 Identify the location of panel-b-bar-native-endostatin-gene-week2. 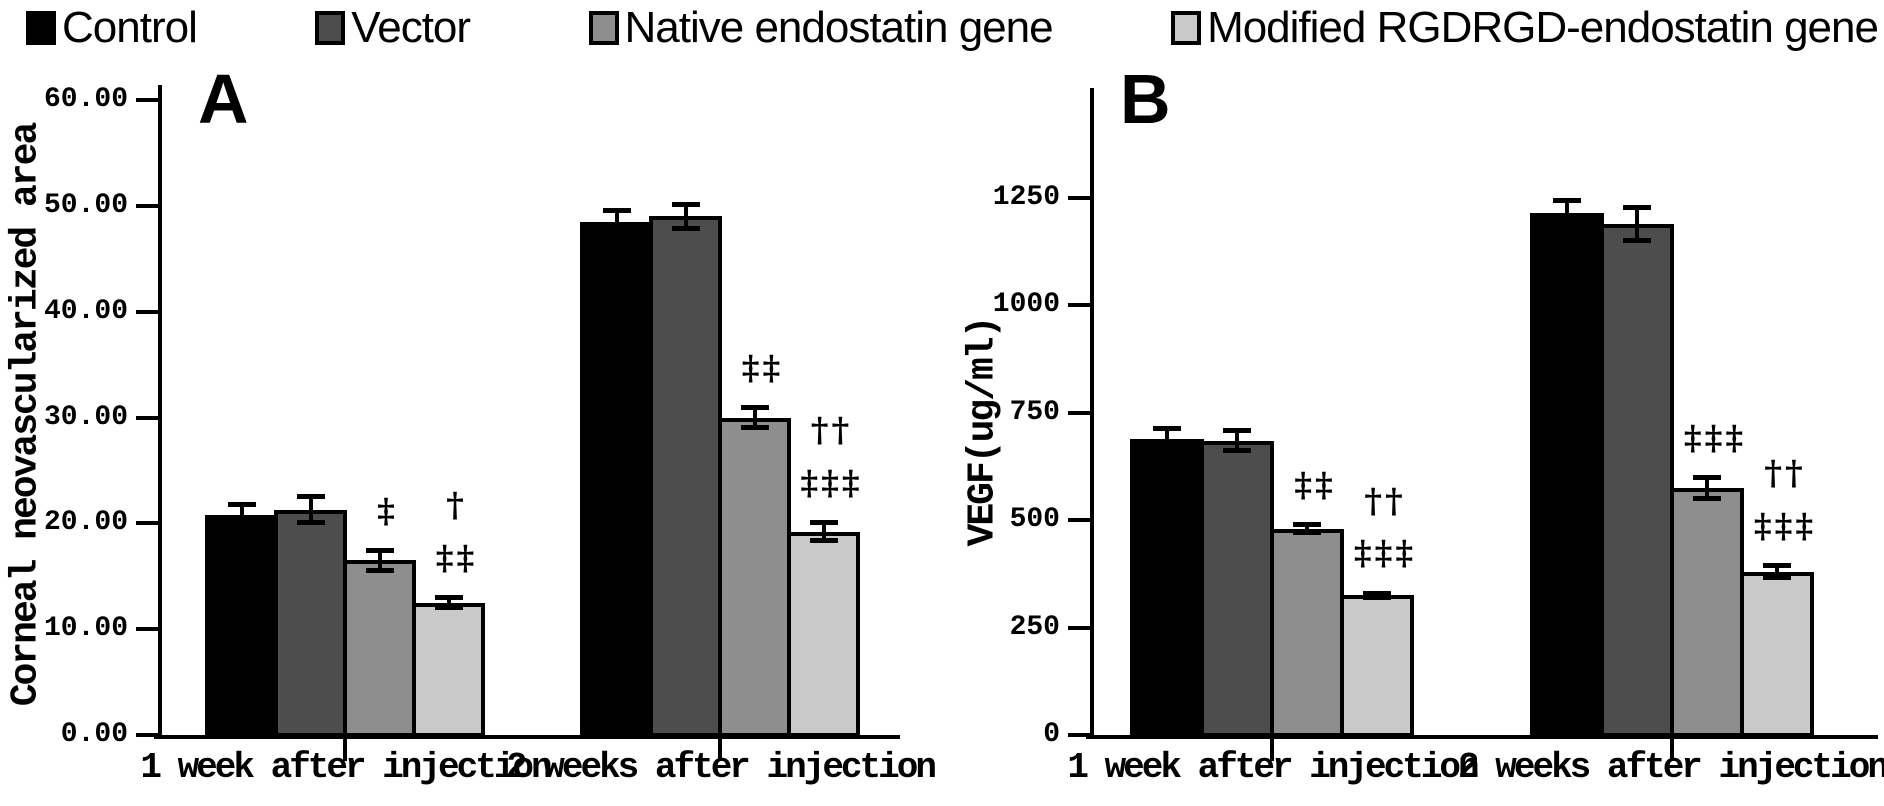
(1707, 612).